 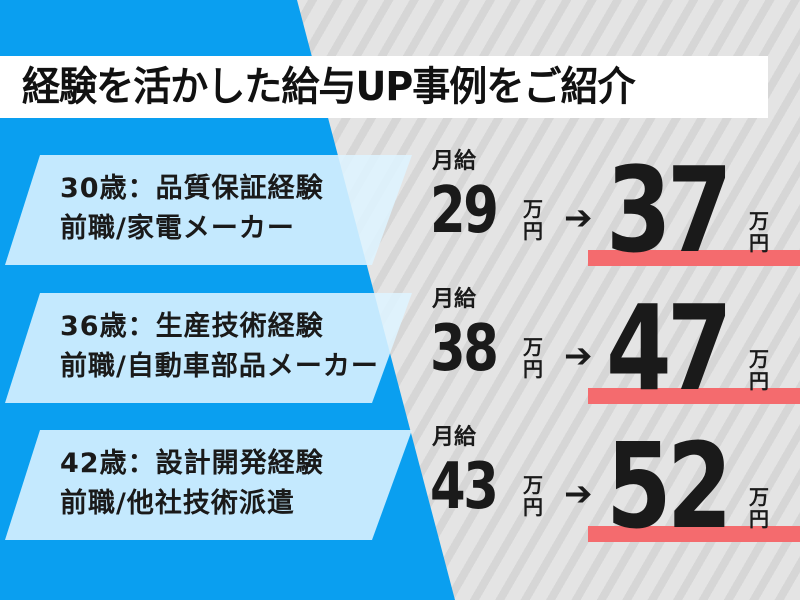 I want to click on salary-before: 43, so click(x=464, y=487).